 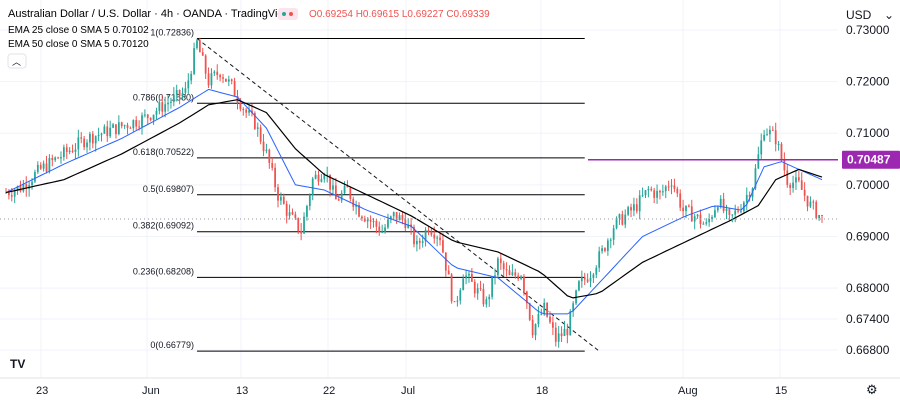 What do you see at coordinates (868, 82) in the screenshot?
I see `price-tick-label: 0.72000` at bounding box center [868, 82].